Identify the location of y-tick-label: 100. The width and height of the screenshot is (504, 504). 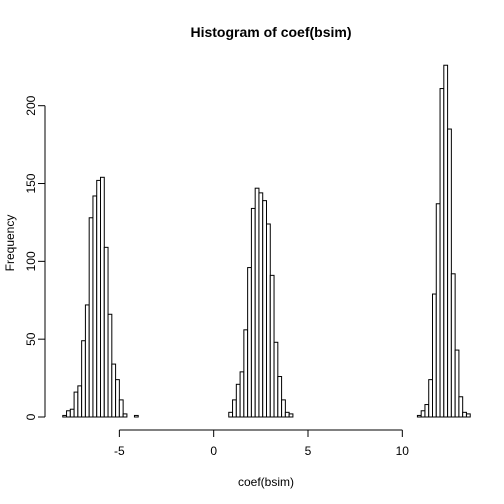
(31, 261).